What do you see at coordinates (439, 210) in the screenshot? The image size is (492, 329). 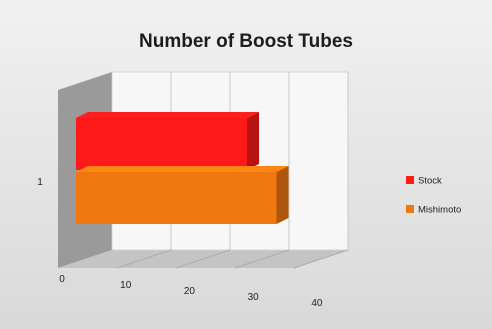 I see `legend-label-mishimoto: Mishimoto` at bounding box center [439, 210].